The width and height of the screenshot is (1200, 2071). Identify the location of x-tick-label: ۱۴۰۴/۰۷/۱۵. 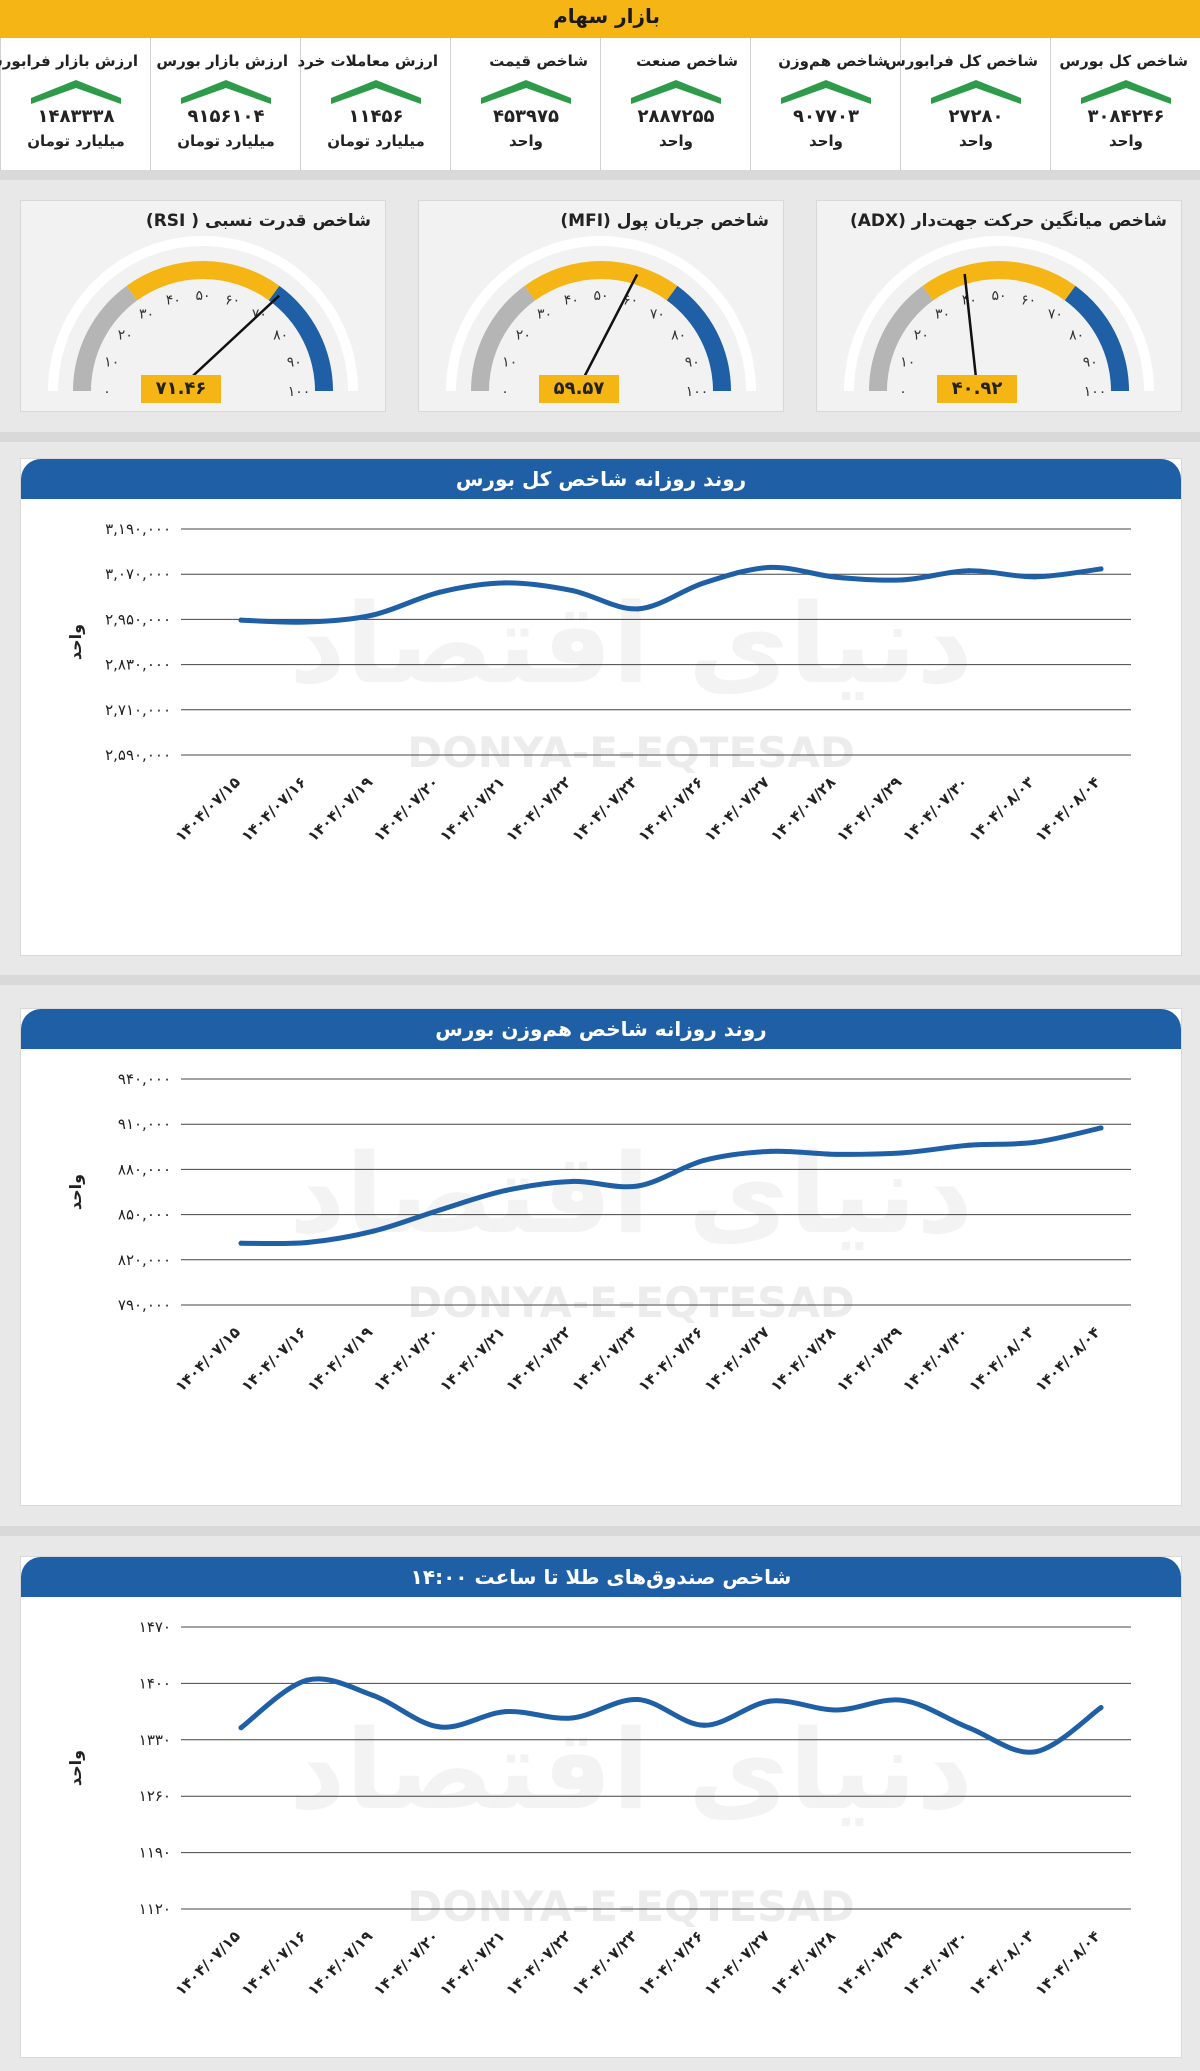
(208, 1963).